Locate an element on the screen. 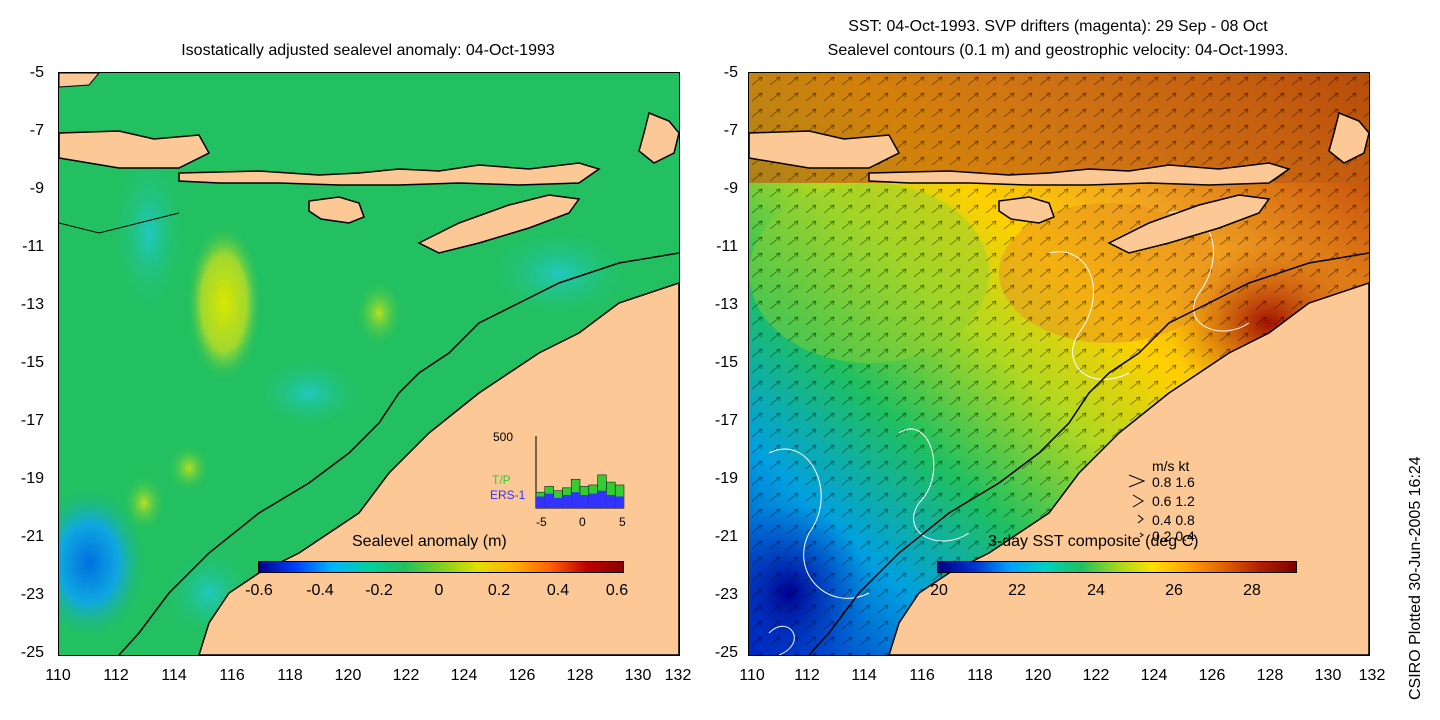 This screenshot has height=720, width=1440. colorbar-tick-label: 0.2 is located at coordinates (499, 590).